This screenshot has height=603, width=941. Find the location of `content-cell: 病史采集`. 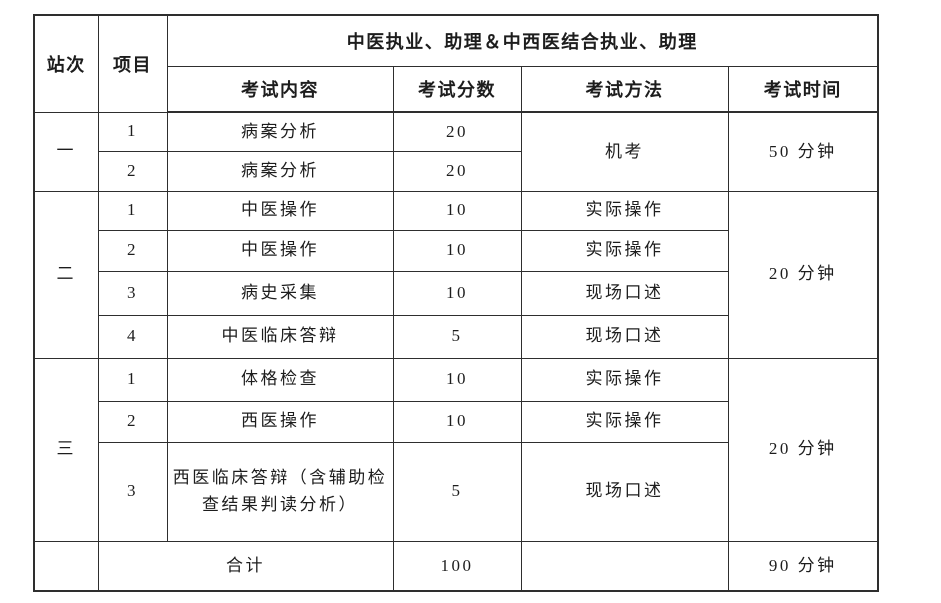

content-cell: 病史采集 is located at coordinates (280, 293).